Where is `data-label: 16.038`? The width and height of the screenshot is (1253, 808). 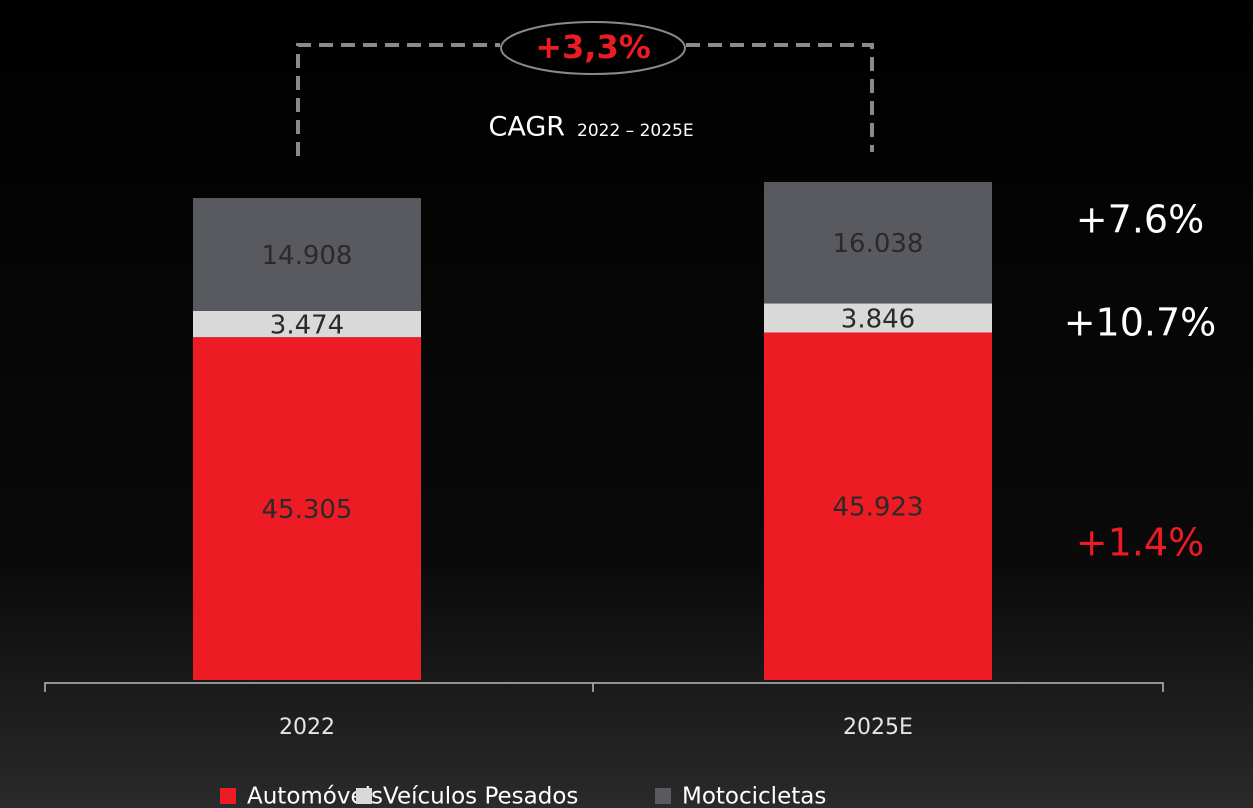 data-label: 16.038 is located at coordinates (878, 244).